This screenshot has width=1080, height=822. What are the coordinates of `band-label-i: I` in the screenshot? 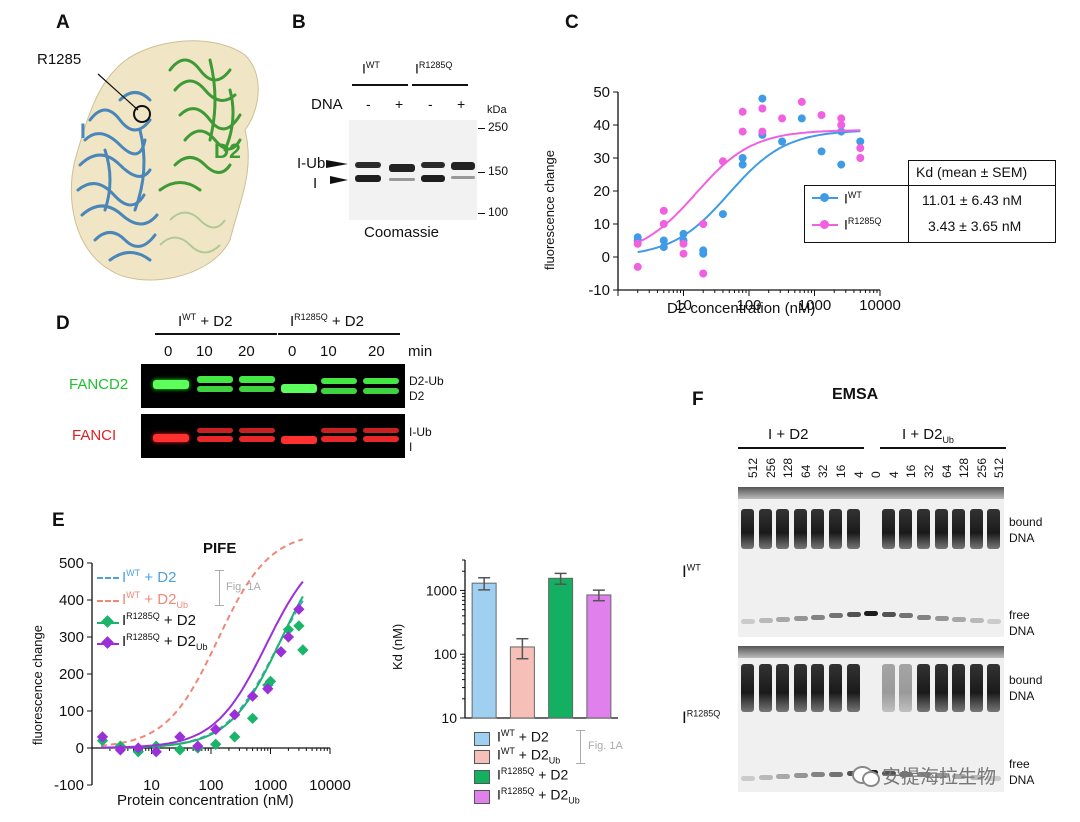 It's located at (315, 183).